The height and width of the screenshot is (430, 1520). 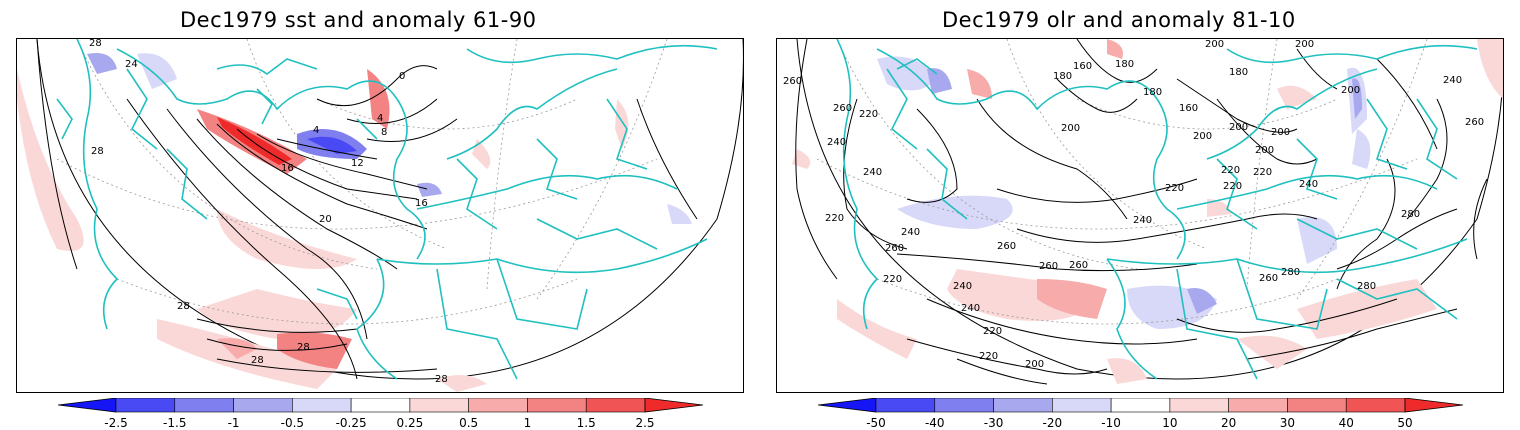 What do you see at coordinates (384, 132) in the screenshot?
I see `contour-label: 8` at bounding box center [384, 132].